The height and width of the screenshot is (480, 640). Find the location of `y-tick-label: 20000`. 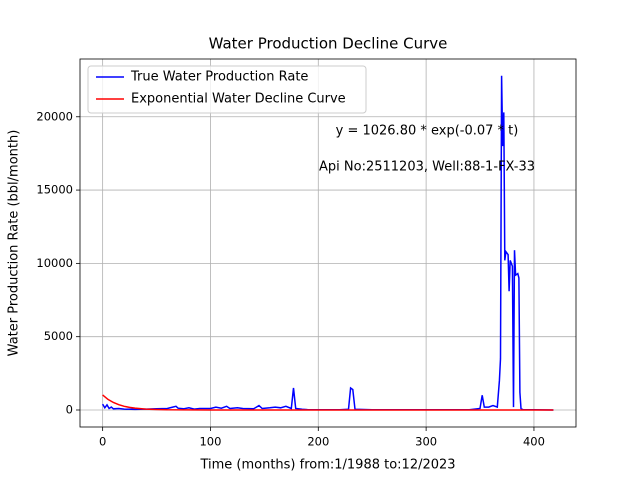

y-tick-label: 20000 is located at coordinates (54, 116).